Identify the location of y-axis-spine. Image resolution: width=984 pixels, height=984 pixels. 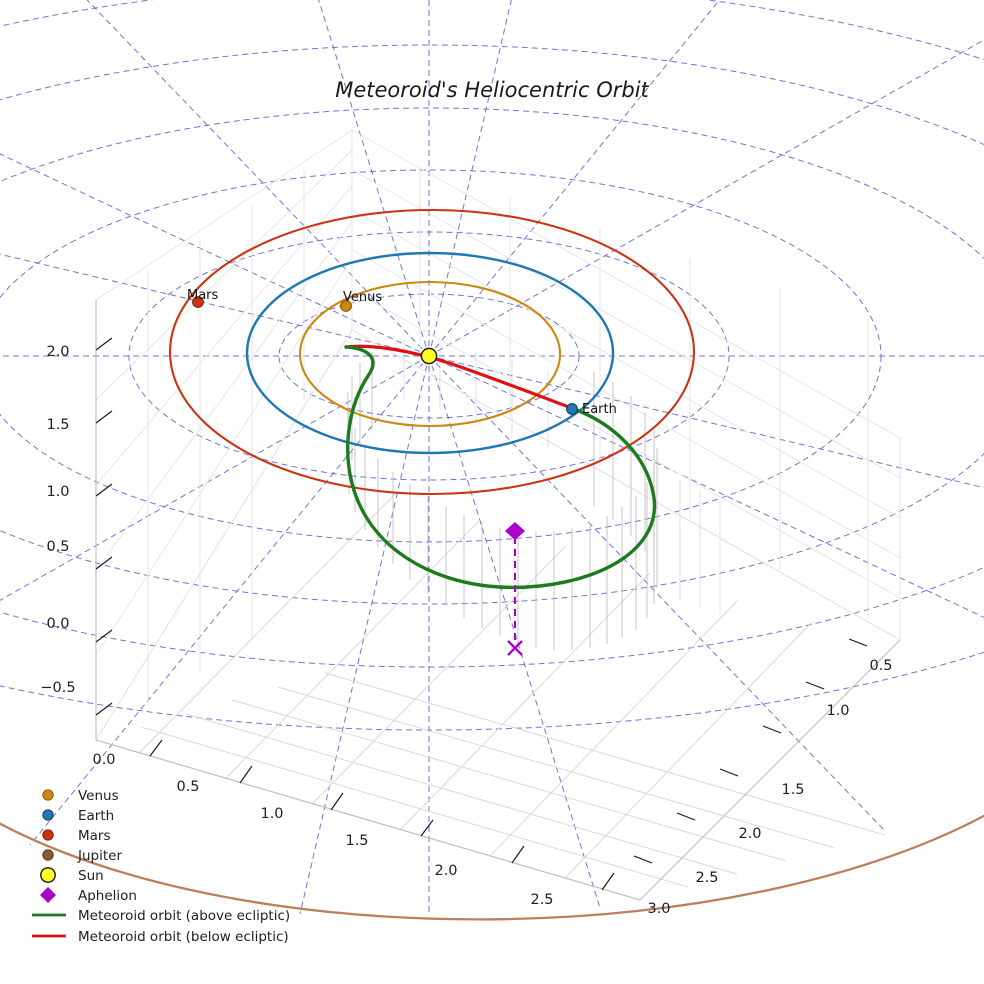
(770, 770).